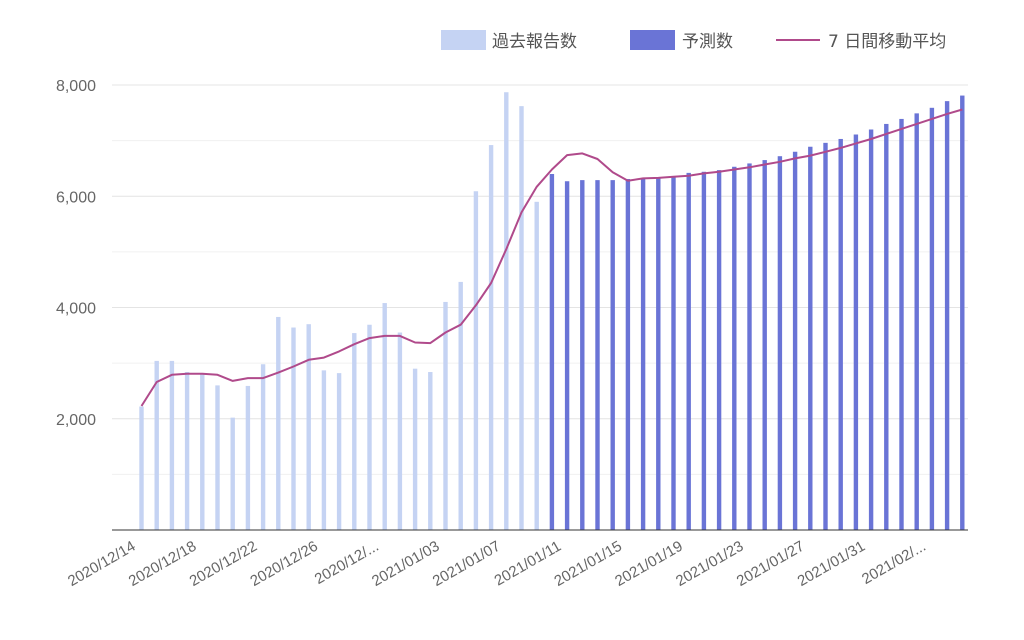 The image size is (1024, 640). I want to click on legend-label-moving-average: 7 日間移動平均, so click(887, 42).